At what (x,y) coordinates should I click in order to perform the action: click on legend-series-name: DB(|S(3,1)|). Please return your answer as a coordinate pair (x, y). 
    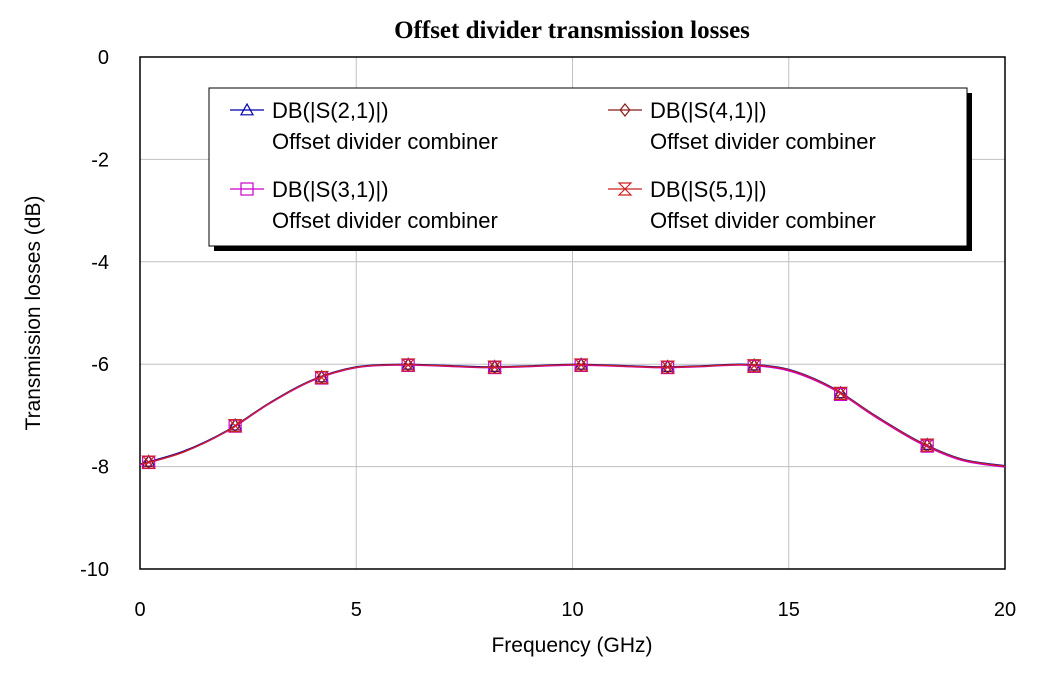
    Looking at the image, I should click on (330, 189).